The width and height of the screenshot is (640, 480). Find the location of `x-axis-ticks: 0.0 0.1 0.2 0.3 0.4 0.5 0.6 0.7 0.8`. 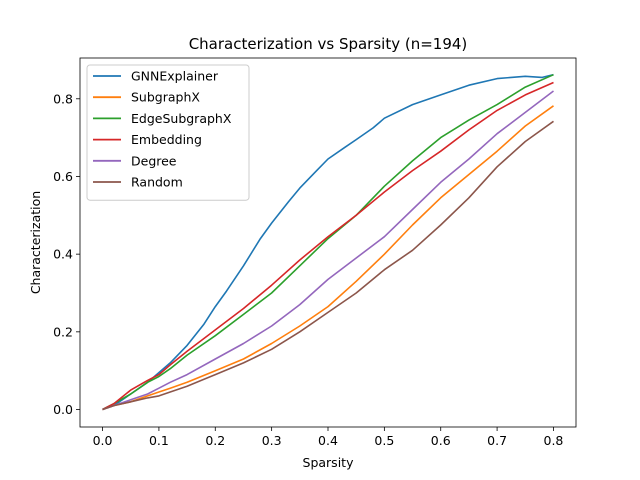

x-axis-ticks: 0.0 0.1 0.2 0.3 0.4 0.5 0.6 0.7 0.8 is located at coordinates (328, 437).